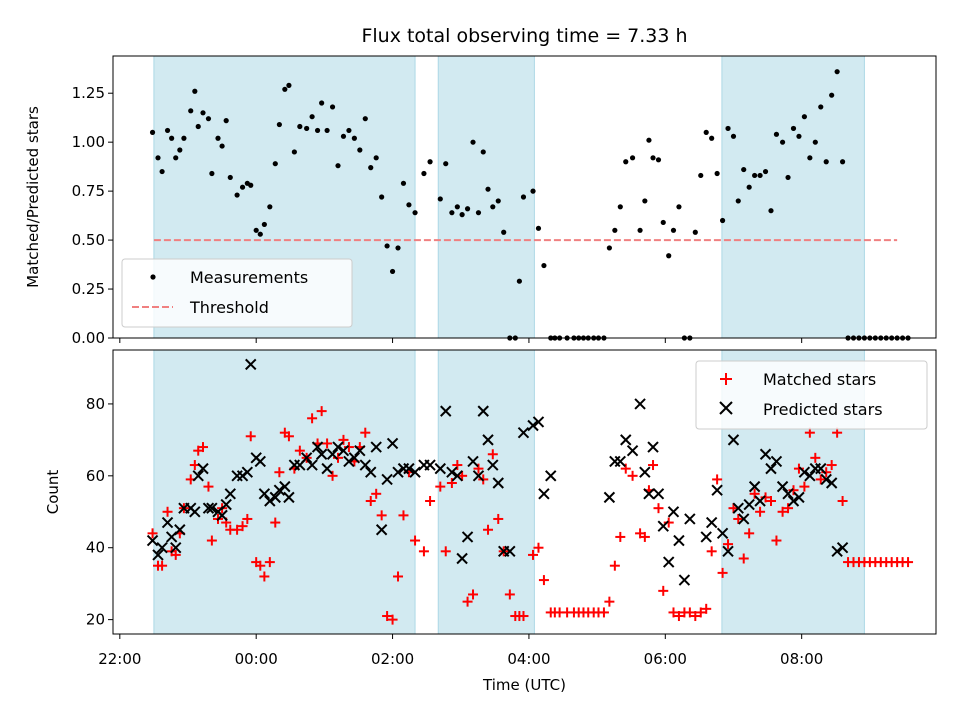 Image resolution: width=960 pixels, height=720 pixels. What do you see at coordinates (229, 307) in the screenshot?
I see `legend-threshold-label: Threshold` at bounding box center [229, 307].